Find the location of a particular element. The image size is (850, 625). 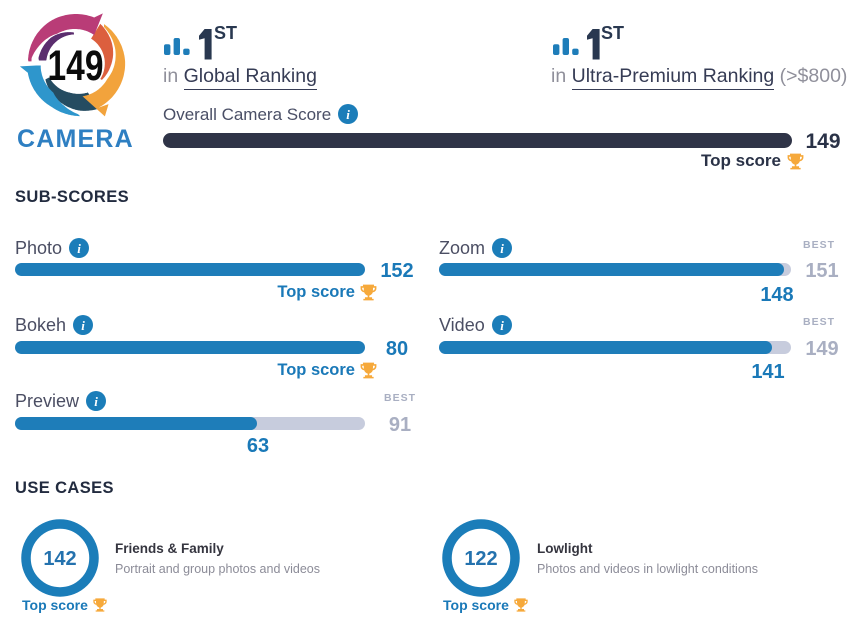

svg-text: 142 is located at coordinates (59, 559).